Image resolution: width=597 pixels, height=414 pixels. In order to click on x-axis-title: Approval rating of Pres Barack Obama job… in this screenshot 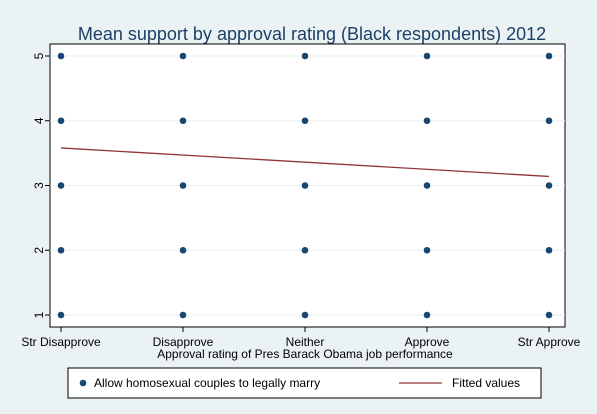, I will do `click(305, 354)`.